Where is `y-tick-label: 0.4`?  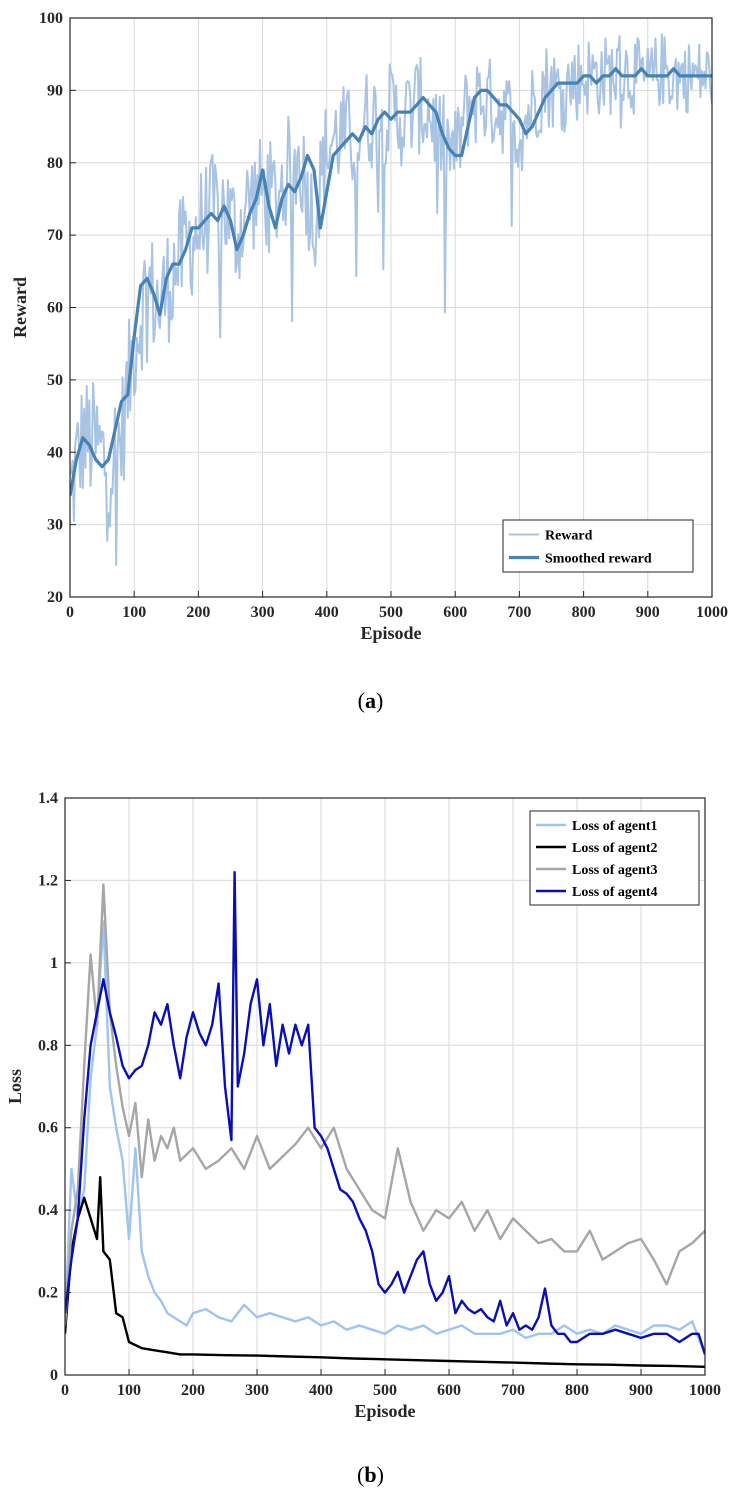
y-tick-label: 0.4 is located at coordinates (48, 1210).